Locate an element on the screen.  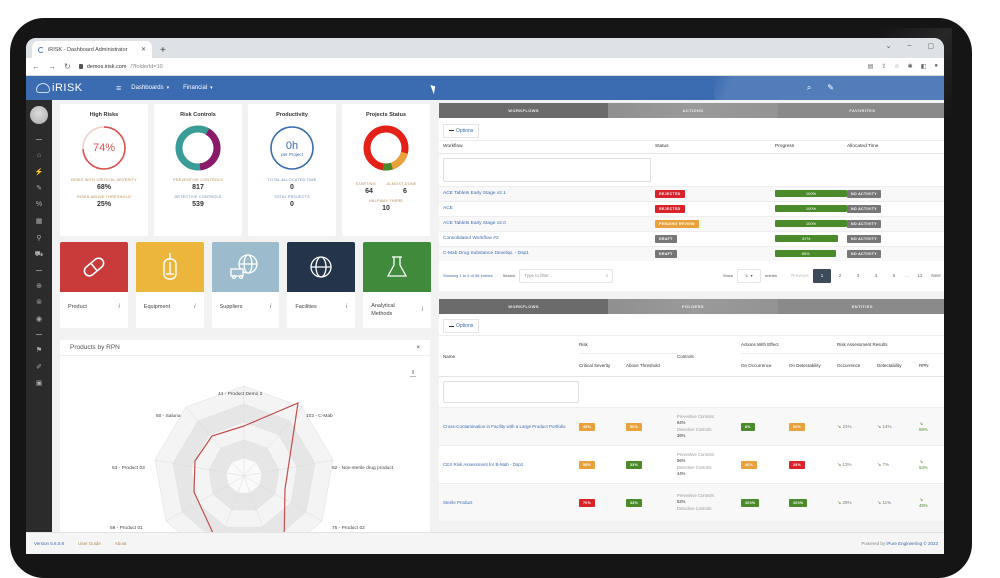
tab-actions: ACTIONS is located at coordinates (693, 110).